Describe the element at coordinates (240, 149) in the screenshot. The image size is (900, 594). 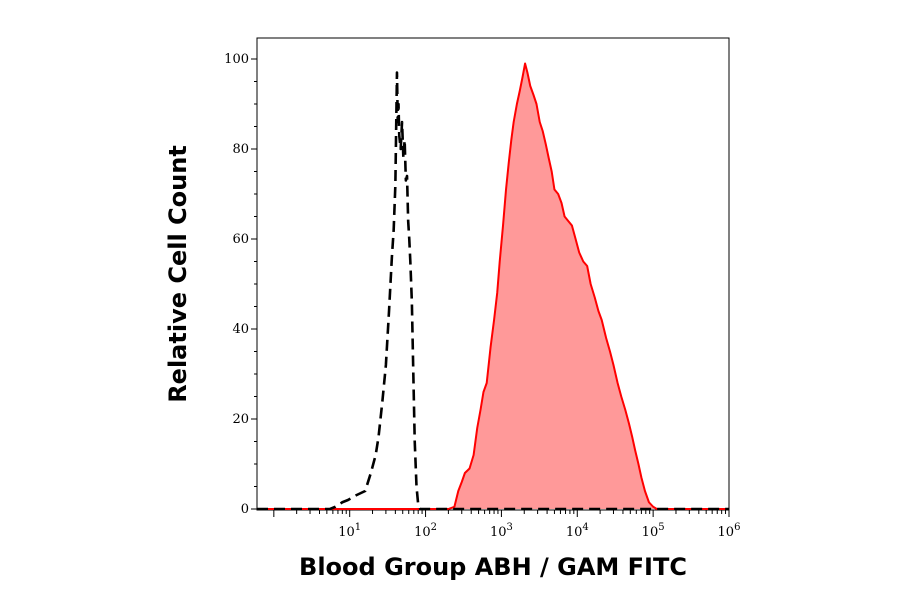
I see `y-tick-label: 80` at that location.